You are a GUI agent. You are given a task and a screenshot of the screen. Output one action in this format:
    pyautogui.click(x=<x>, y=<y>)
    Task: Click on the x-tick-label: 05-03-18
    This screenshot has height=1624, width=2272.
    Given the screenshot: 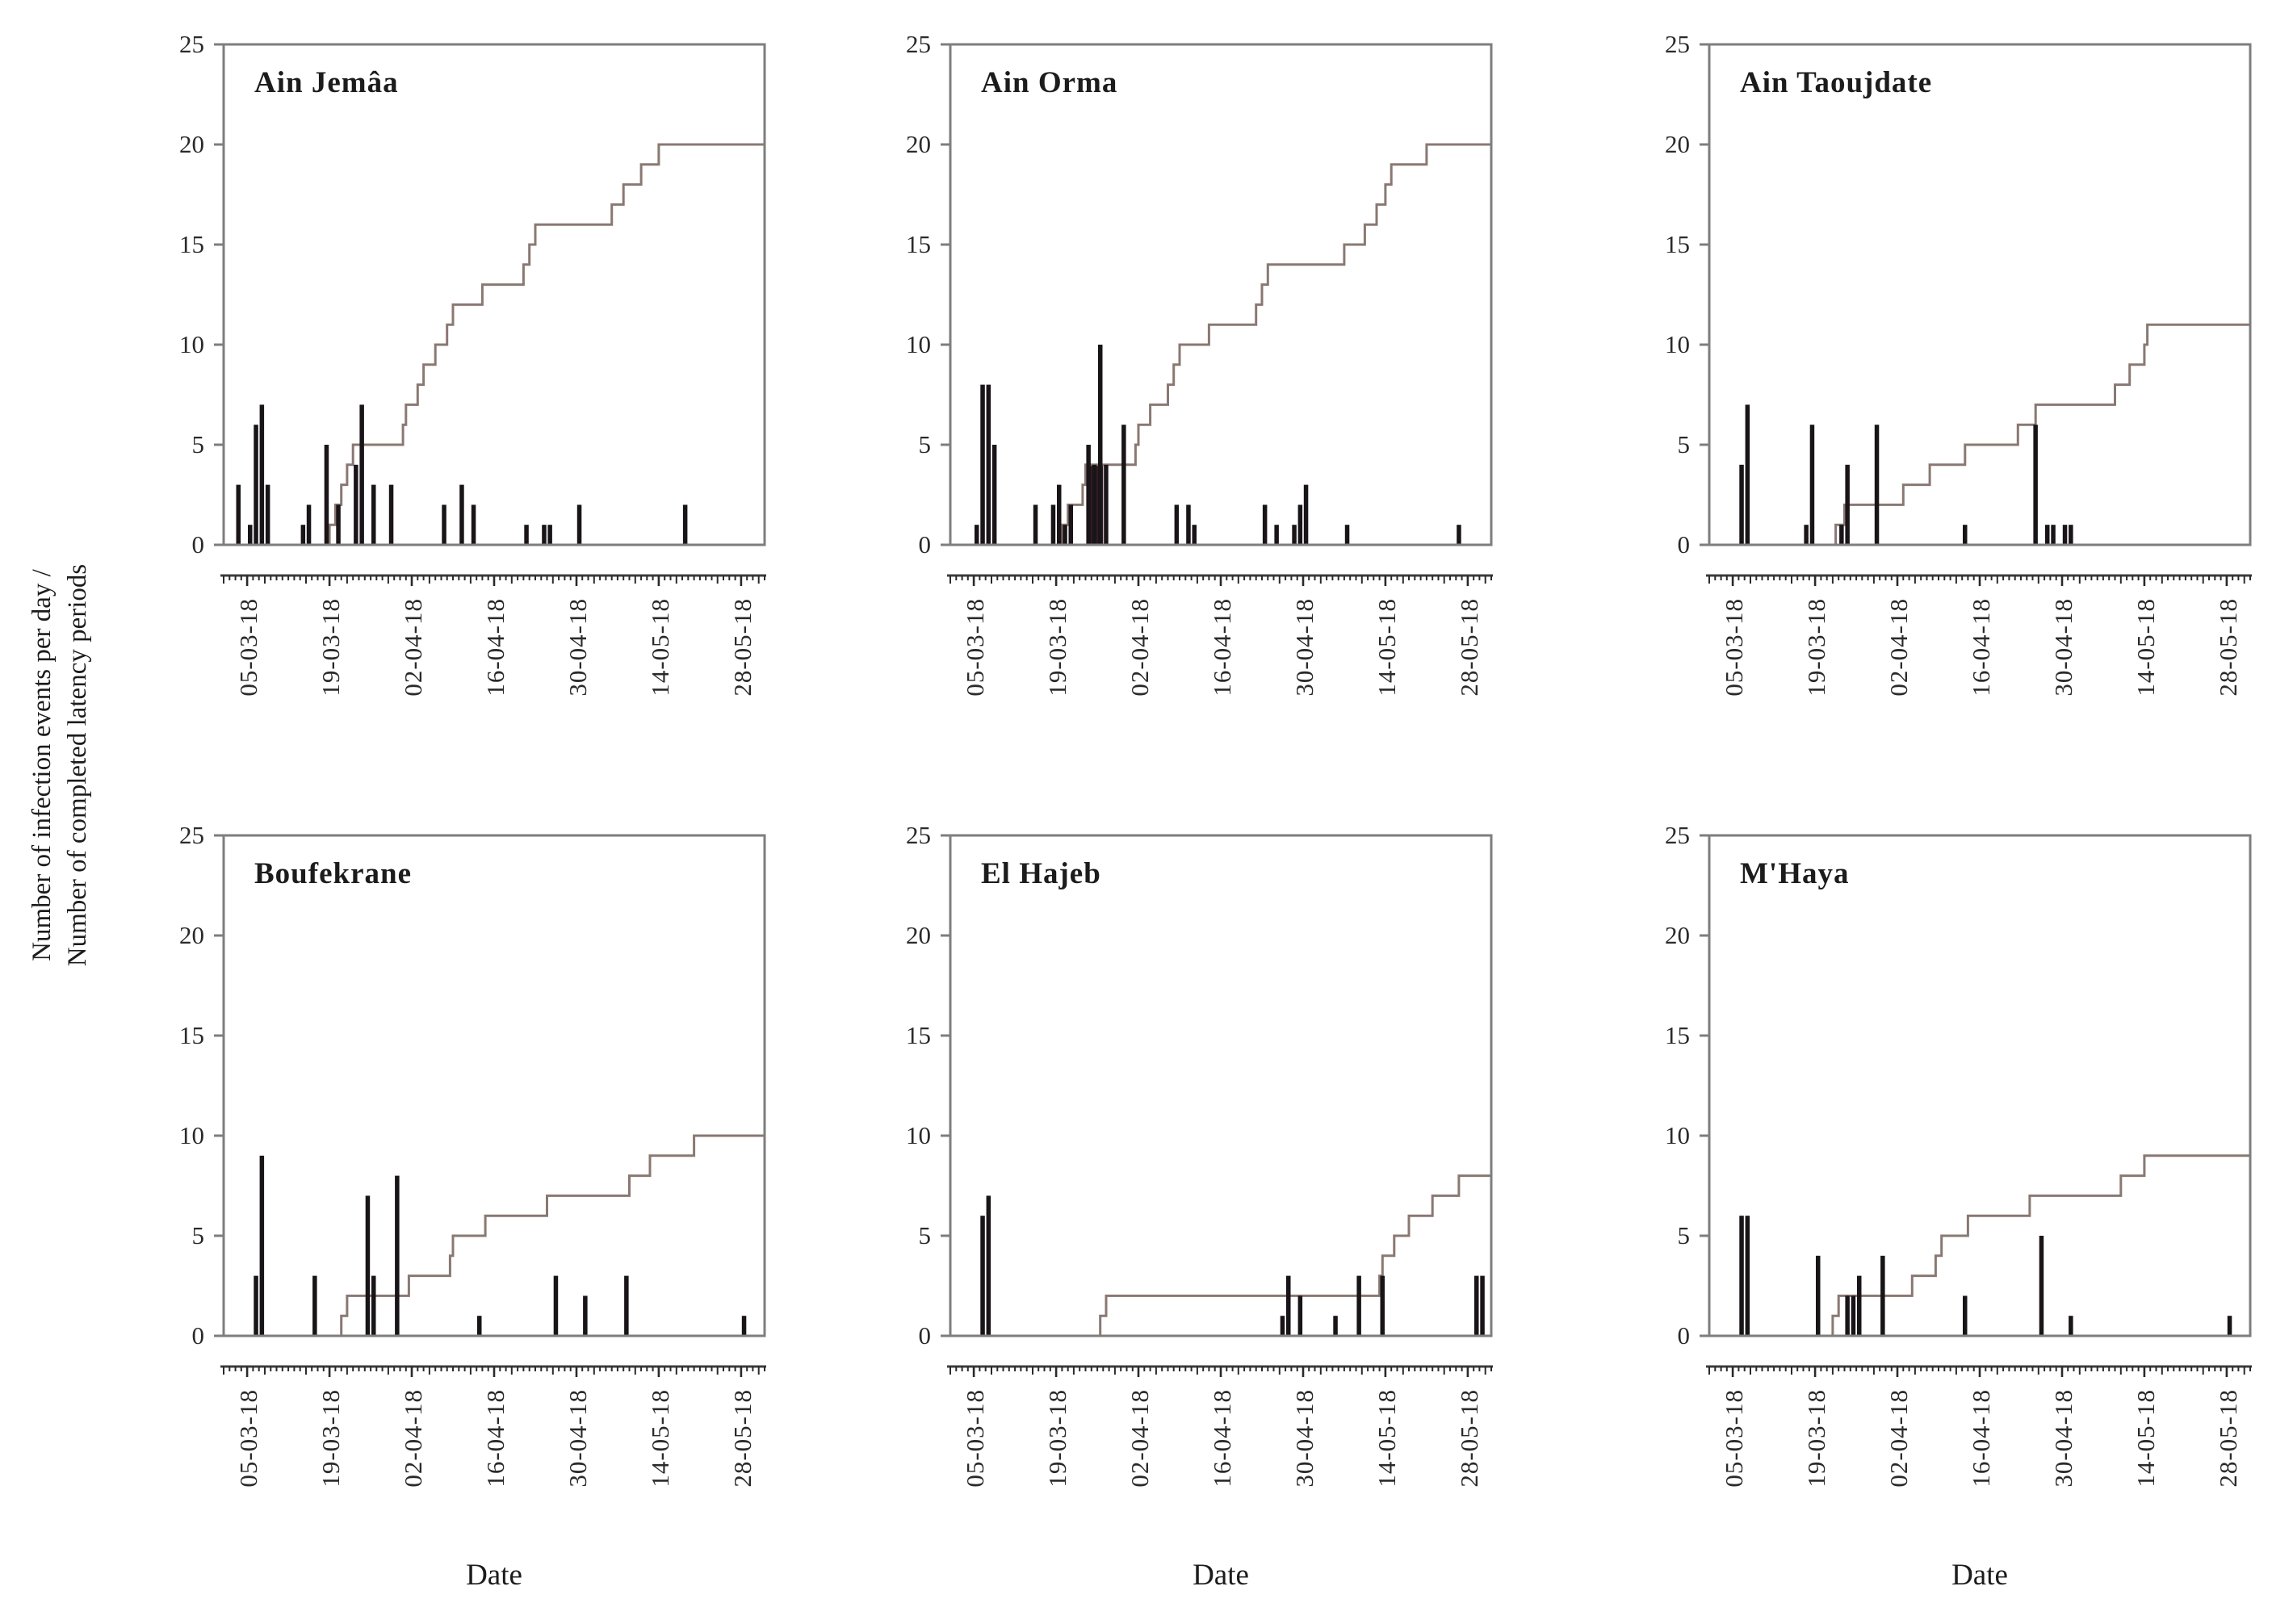 What is the action you would take?
    pyautogui.click(x=248, y=674)
    